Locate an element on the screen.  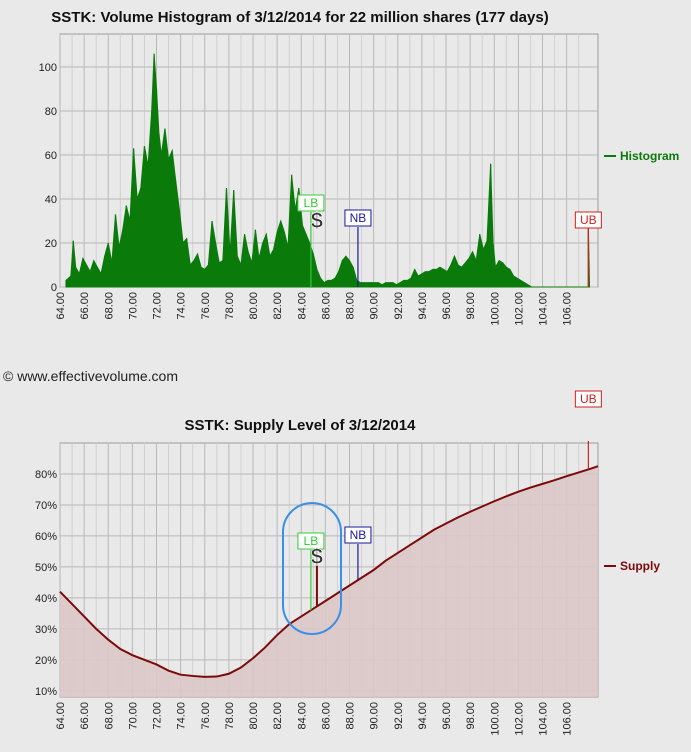
hist-x-tick-label: 66.00 is located at coordinates (85, 306).